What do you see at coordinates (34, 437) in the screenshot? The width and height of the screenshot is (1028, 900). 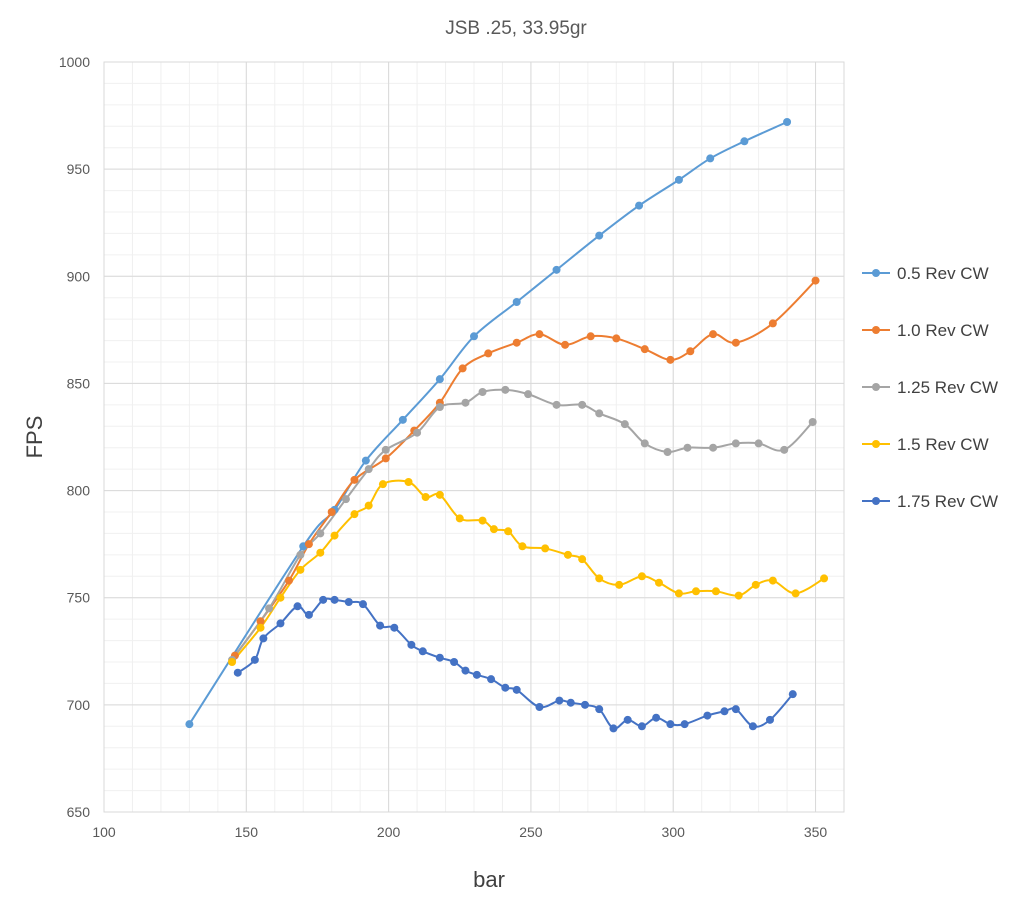 I see `y-axis-title: FPS` at bounding box center [34, 437].